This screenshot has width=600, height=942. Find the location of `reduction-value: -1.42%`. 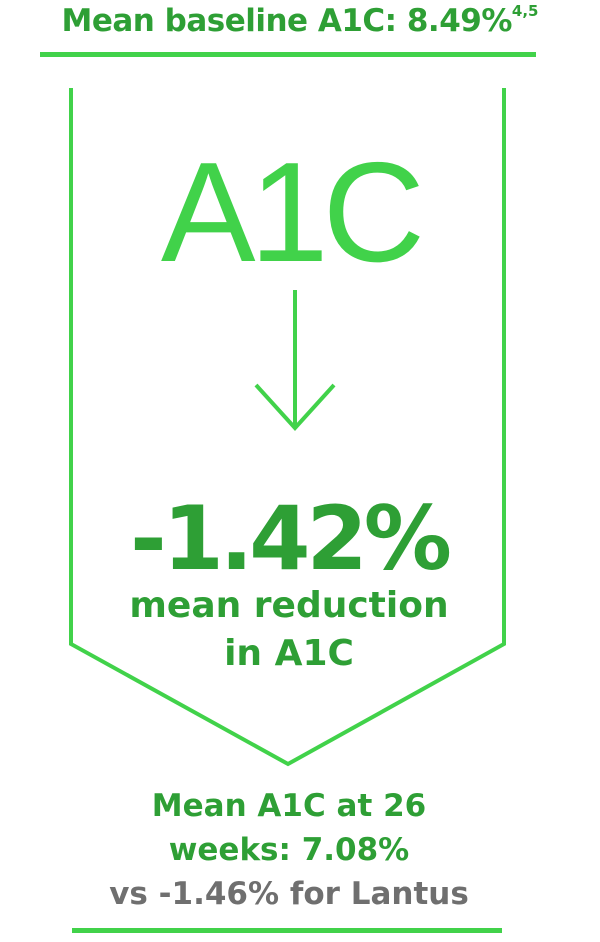

reduction-value: -1.42% is located at coordinates (291, 538).